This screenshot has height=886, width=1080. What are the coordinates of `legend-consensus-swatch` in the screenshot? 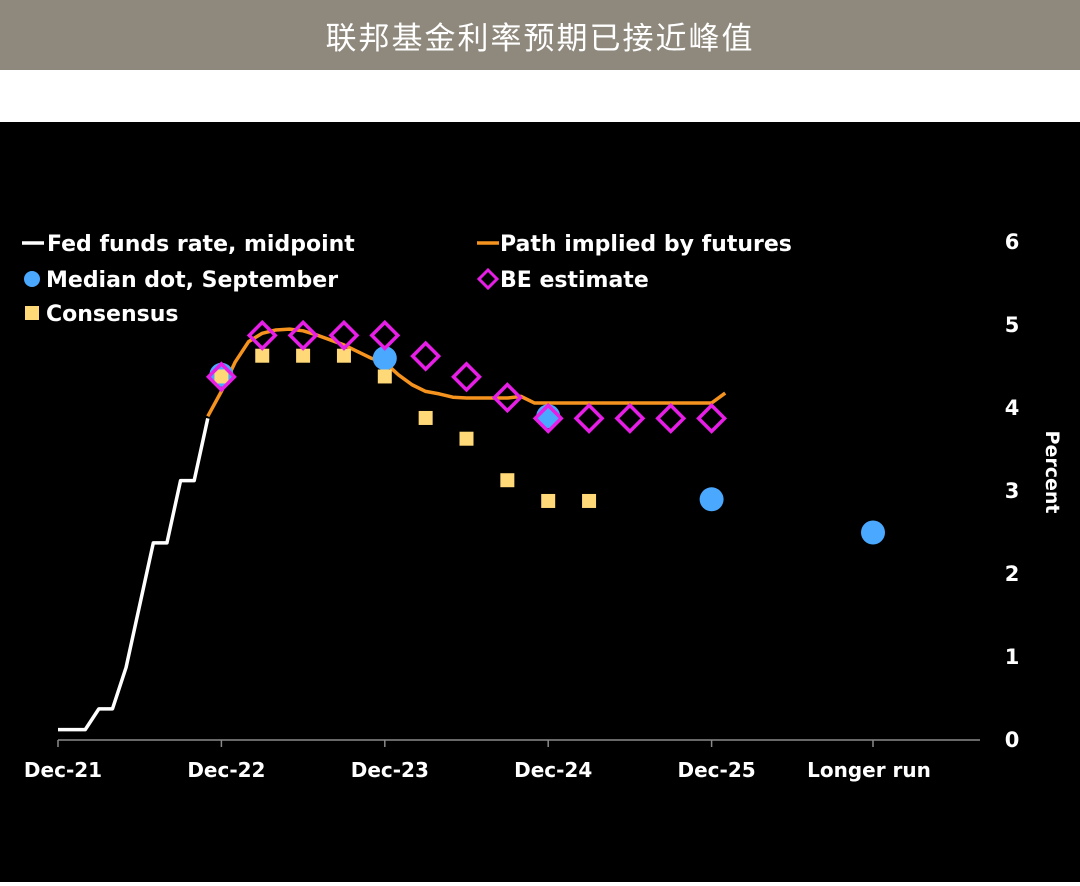 It's located at (32, 313).